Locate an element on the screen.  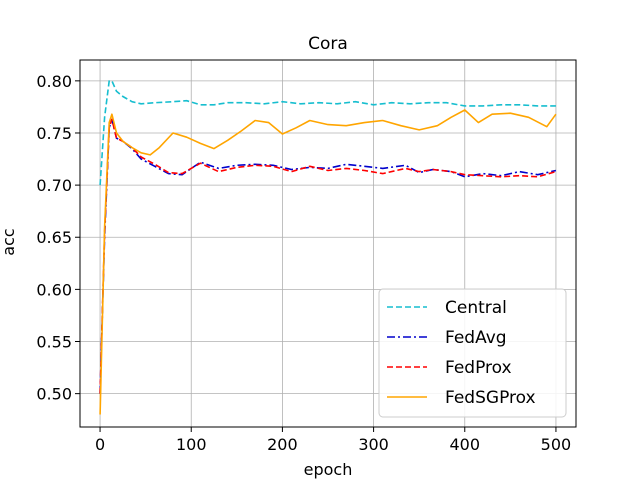
y-tick-label: 0.55 is located at coordinates (54, 342).